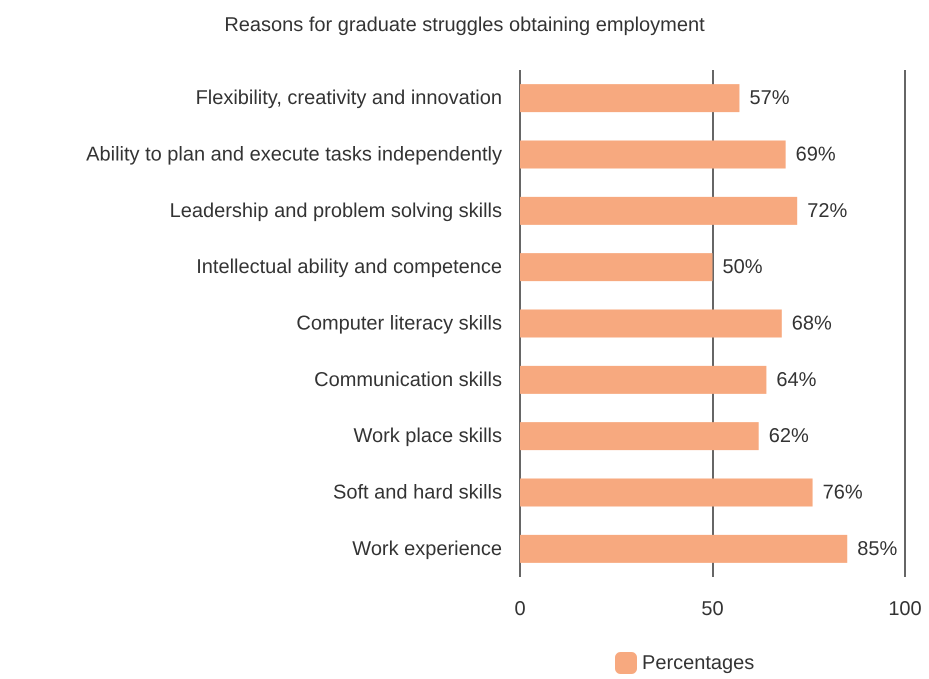 The image size is (929, 679). I want to click on y-tick-label: Ability to plan and execute tasks independently, so click(294, 155).